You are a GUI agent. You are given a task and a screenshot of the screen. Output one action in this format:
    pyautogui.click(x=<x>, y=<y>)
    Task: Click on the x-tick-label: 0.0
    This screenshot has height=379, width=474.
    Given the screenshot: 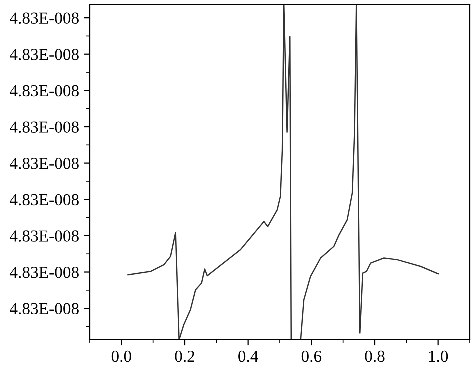 What is the action you would take?
    pyautogui.click(x=122, y=356)
    